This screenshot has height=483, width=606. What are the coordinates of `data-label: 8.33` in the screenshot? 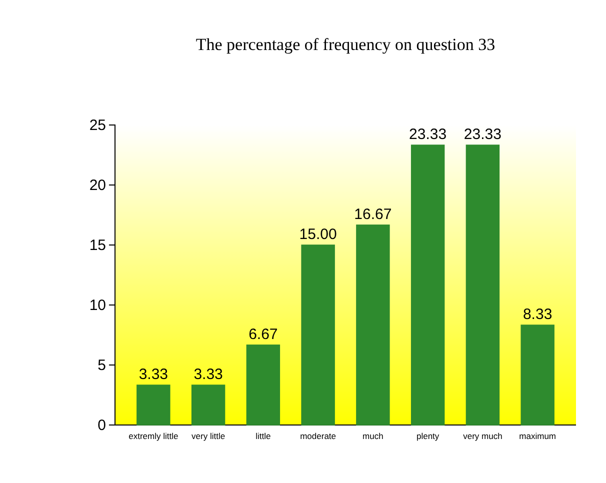 It's located at (537, 315).